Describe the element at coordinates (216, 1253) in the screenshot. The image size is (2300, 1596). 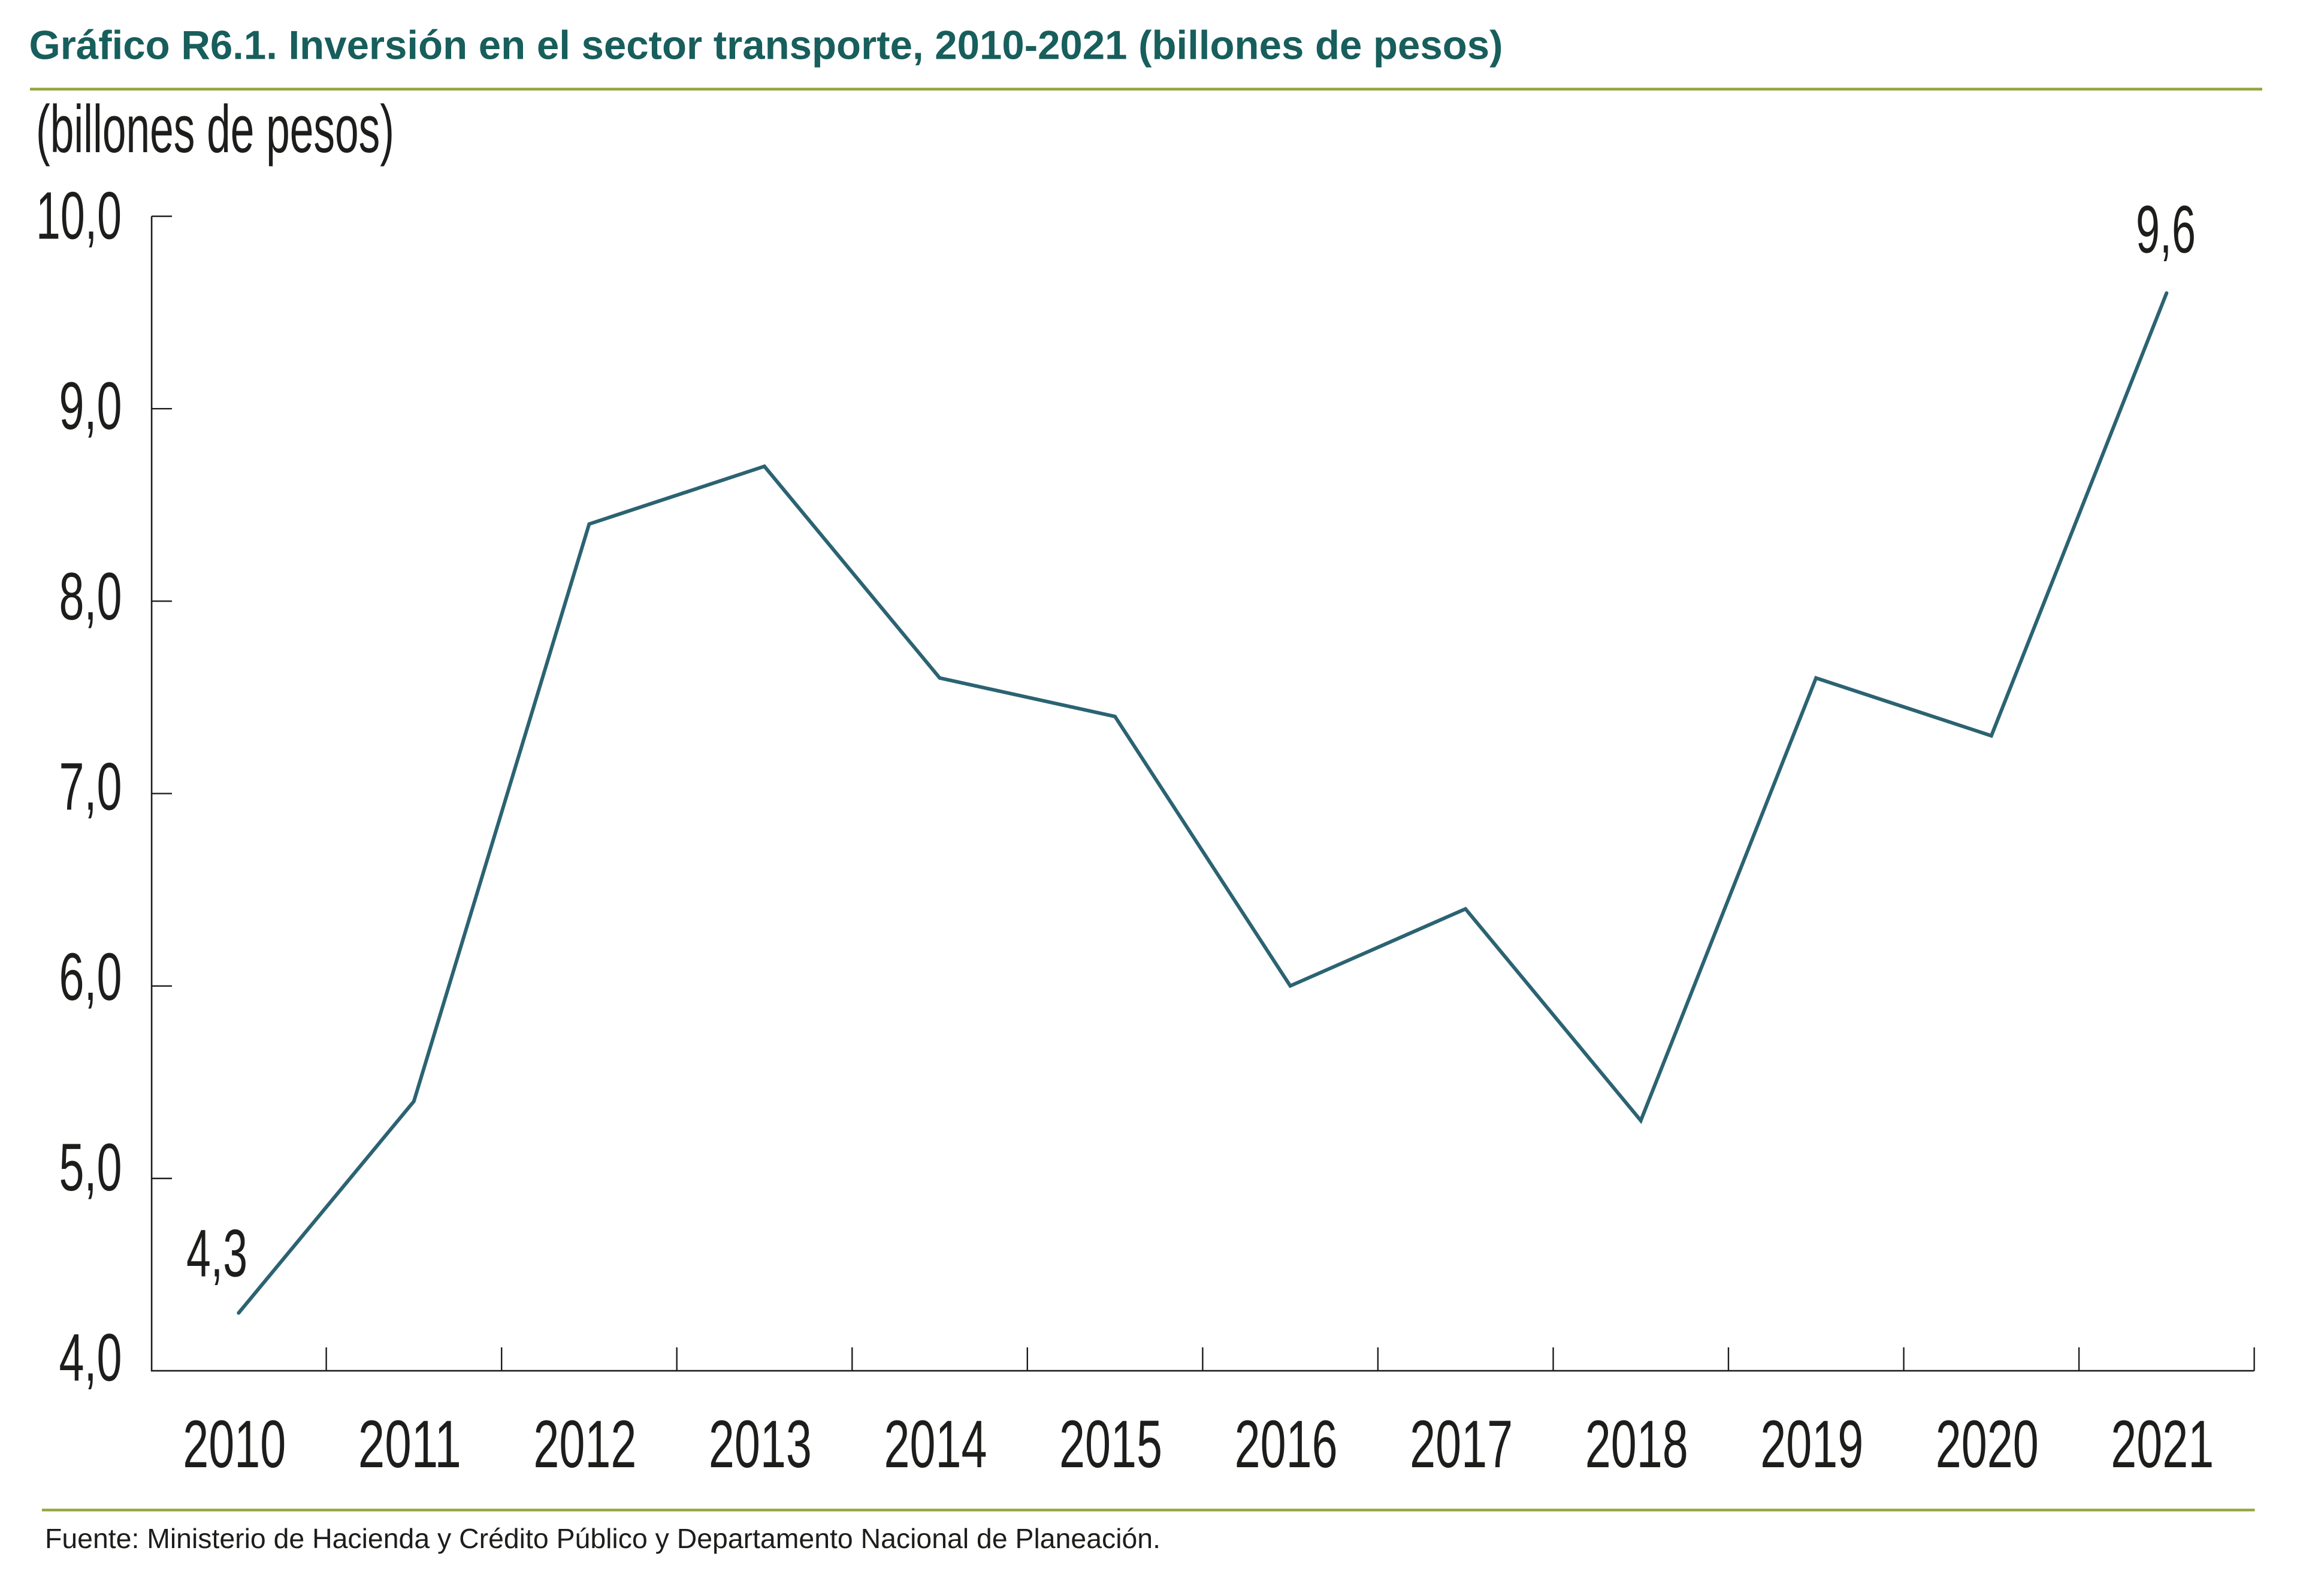
I see `svg-text: 4,3` at that location.